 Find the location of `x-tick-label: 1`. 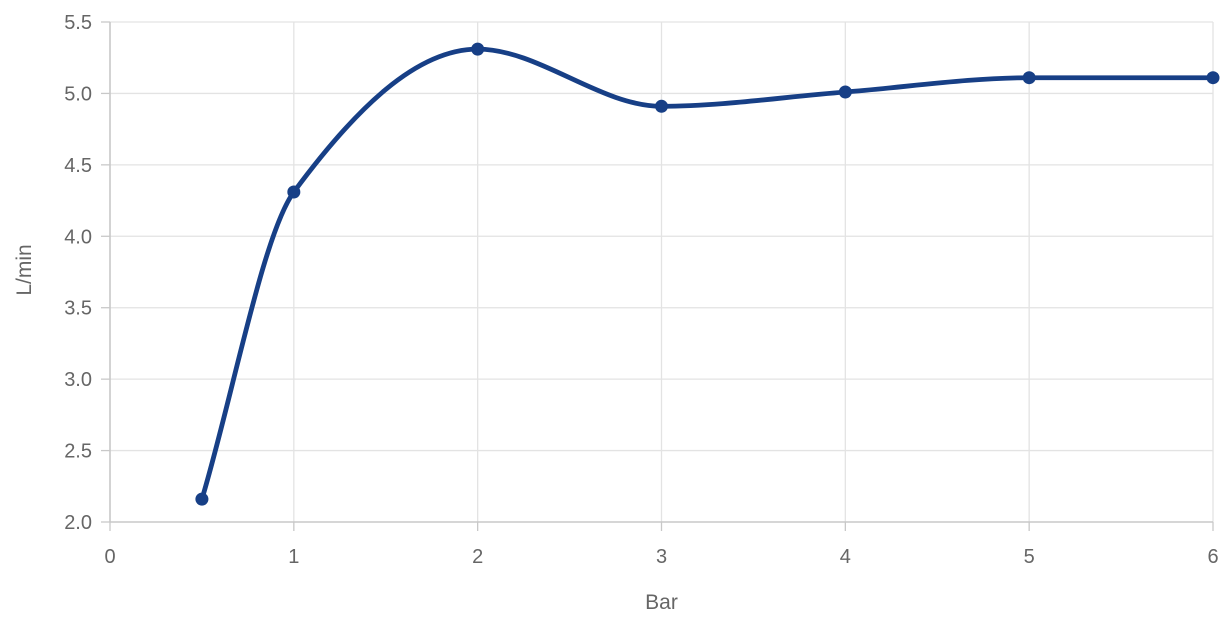

x-tick-label: 1 is located at coordinates (293, 557).